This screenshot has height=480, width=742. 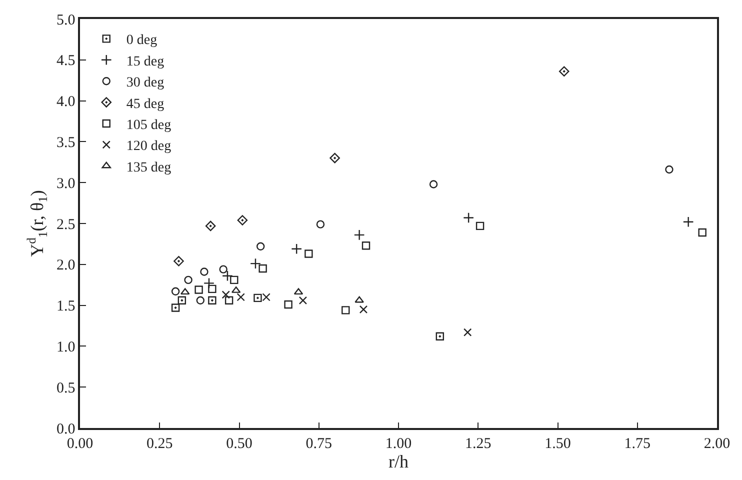 I want to click on x-tick-label: 1.00, so click(x=398, y=444).